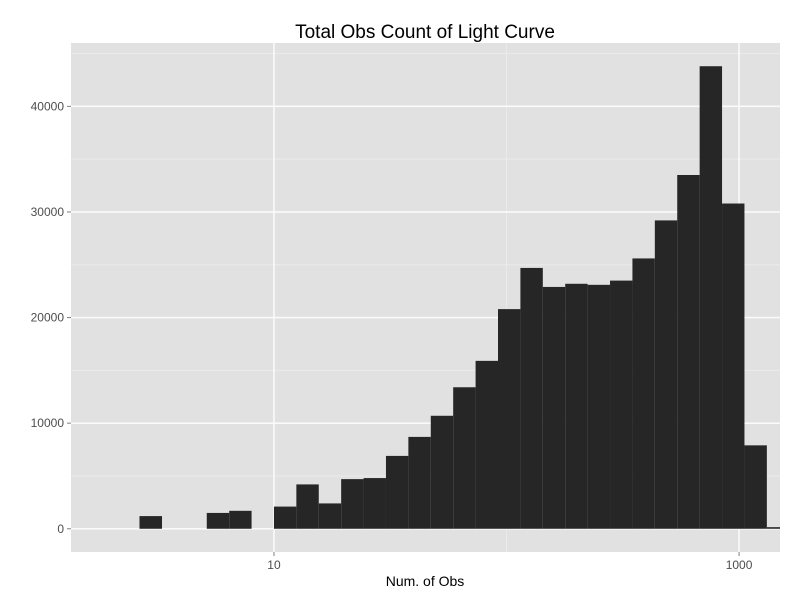 Image resolution: width=800 pixels, height=600 pixels. Describe the element at coordinates (274, 565) in the screenshot. I see `x-tick-label: 10` at that location.